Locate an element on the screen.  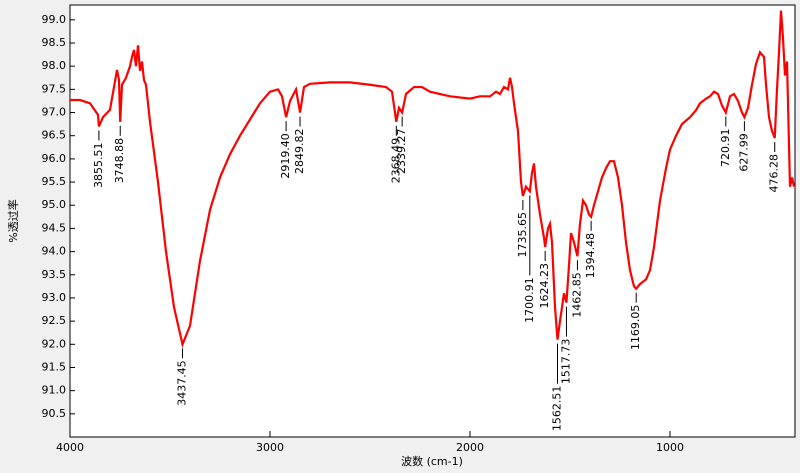
y-tick-label: 98.5 is located at coordinates (54, 42).